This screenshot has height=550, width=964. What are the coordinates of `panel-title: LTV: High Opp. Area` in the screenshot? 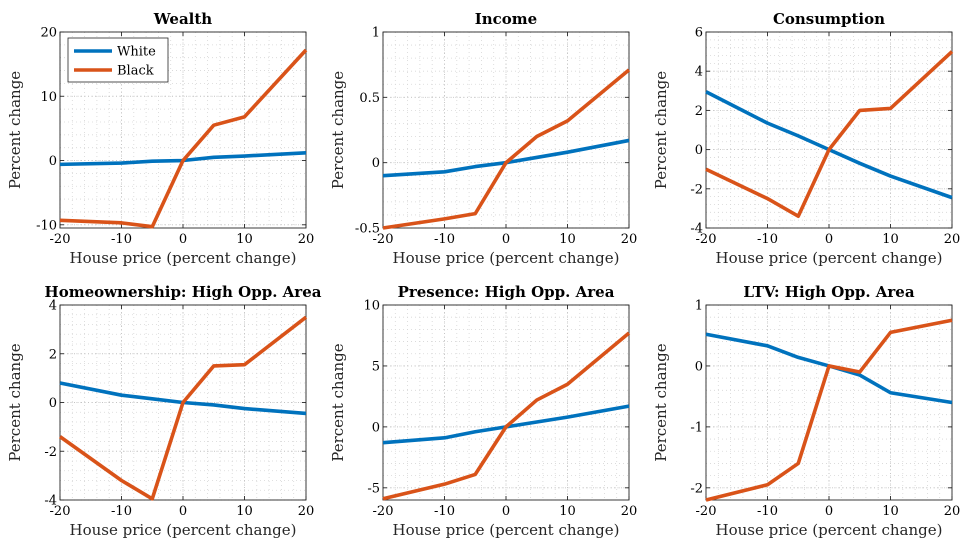 It's located at (828, 292).